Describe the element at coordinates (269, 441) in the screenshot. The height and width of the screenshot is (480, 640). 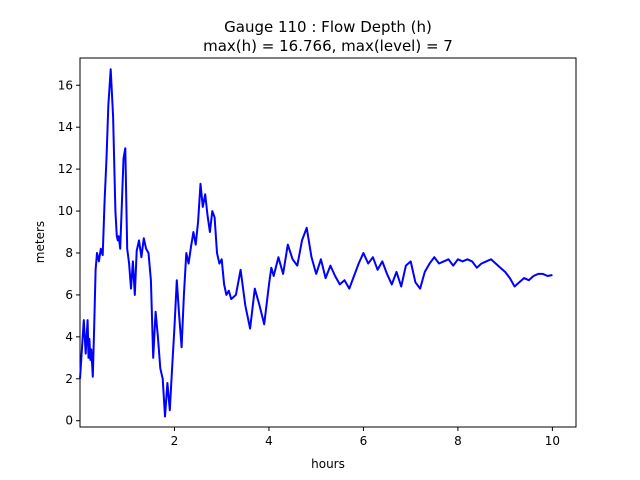
I see `x-tick-label: 4` at that location.